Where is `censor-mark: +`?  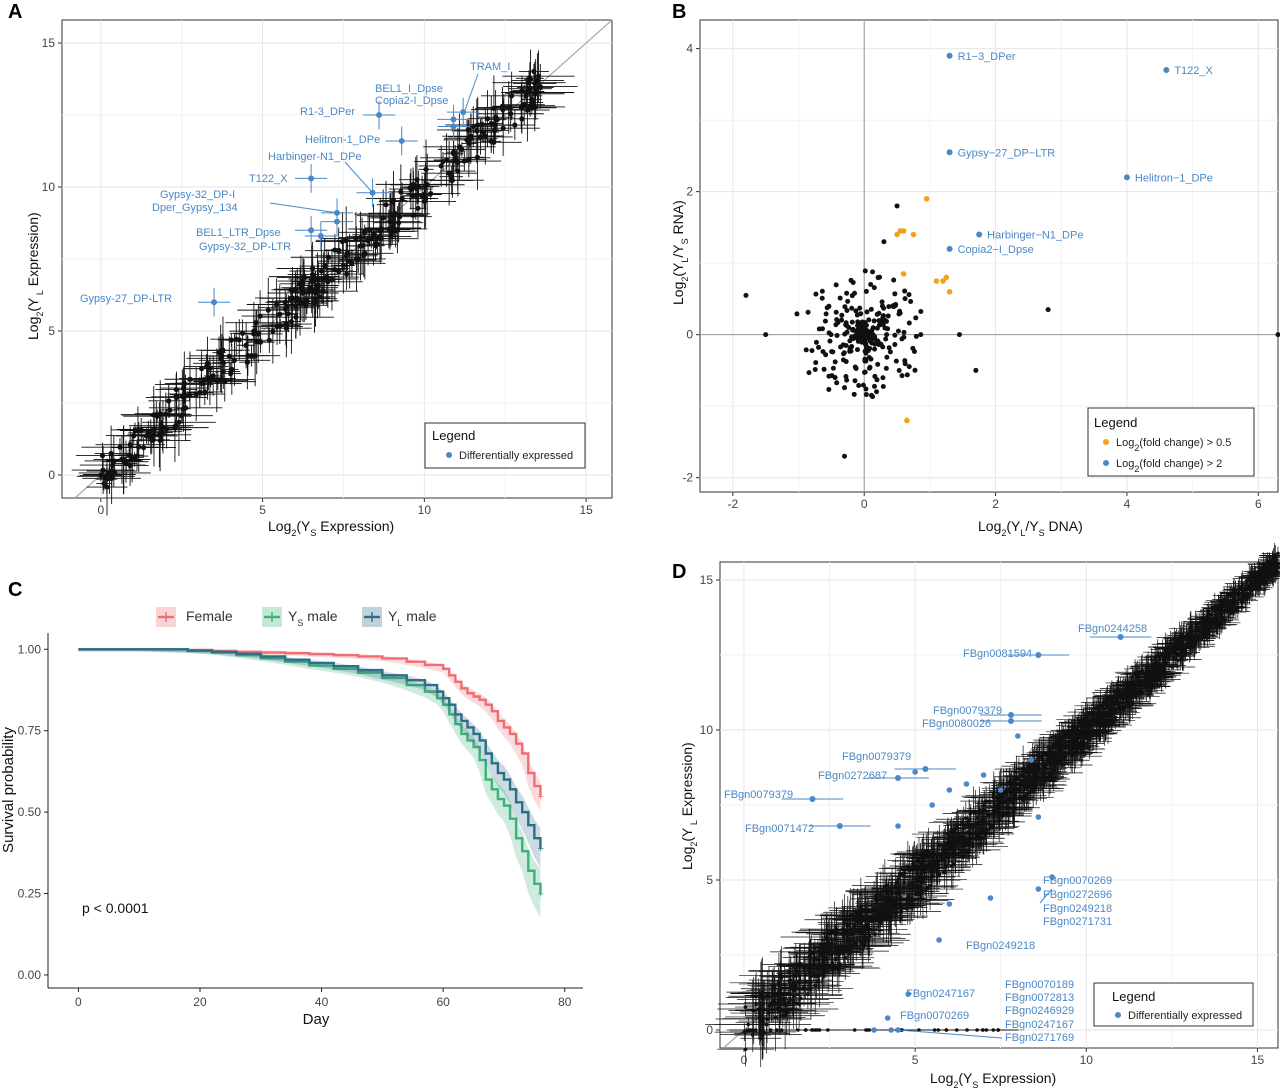
censor-mark: + is located at coordinates (540, 895).